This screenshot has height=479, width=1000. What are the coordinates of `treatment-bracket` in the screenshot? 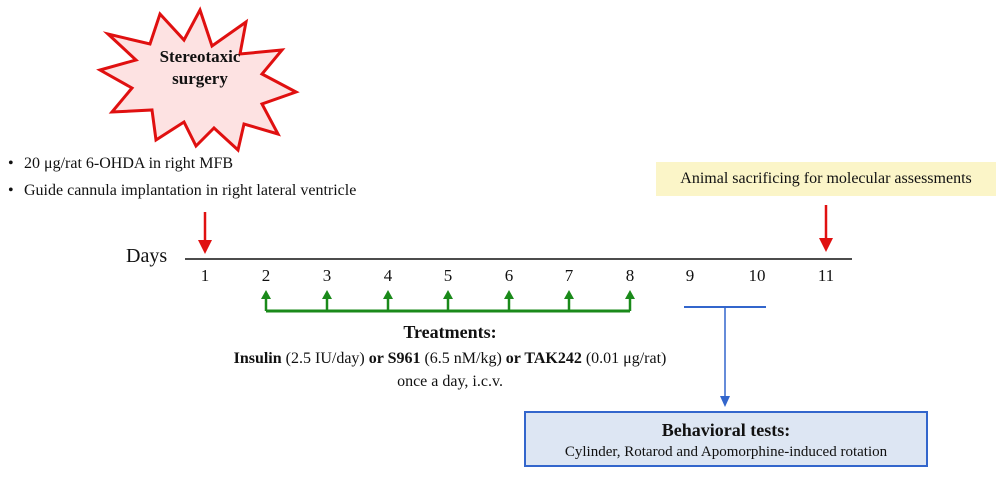 It's located at (448, 301).